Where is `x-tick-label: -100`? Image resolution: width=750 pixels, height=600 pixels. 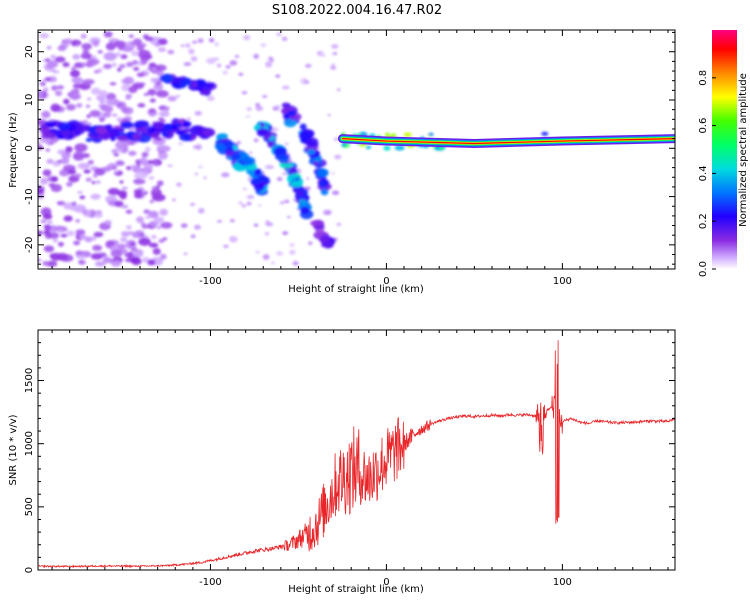 x-tick-label: -100 is located at coordinates (210, 582).